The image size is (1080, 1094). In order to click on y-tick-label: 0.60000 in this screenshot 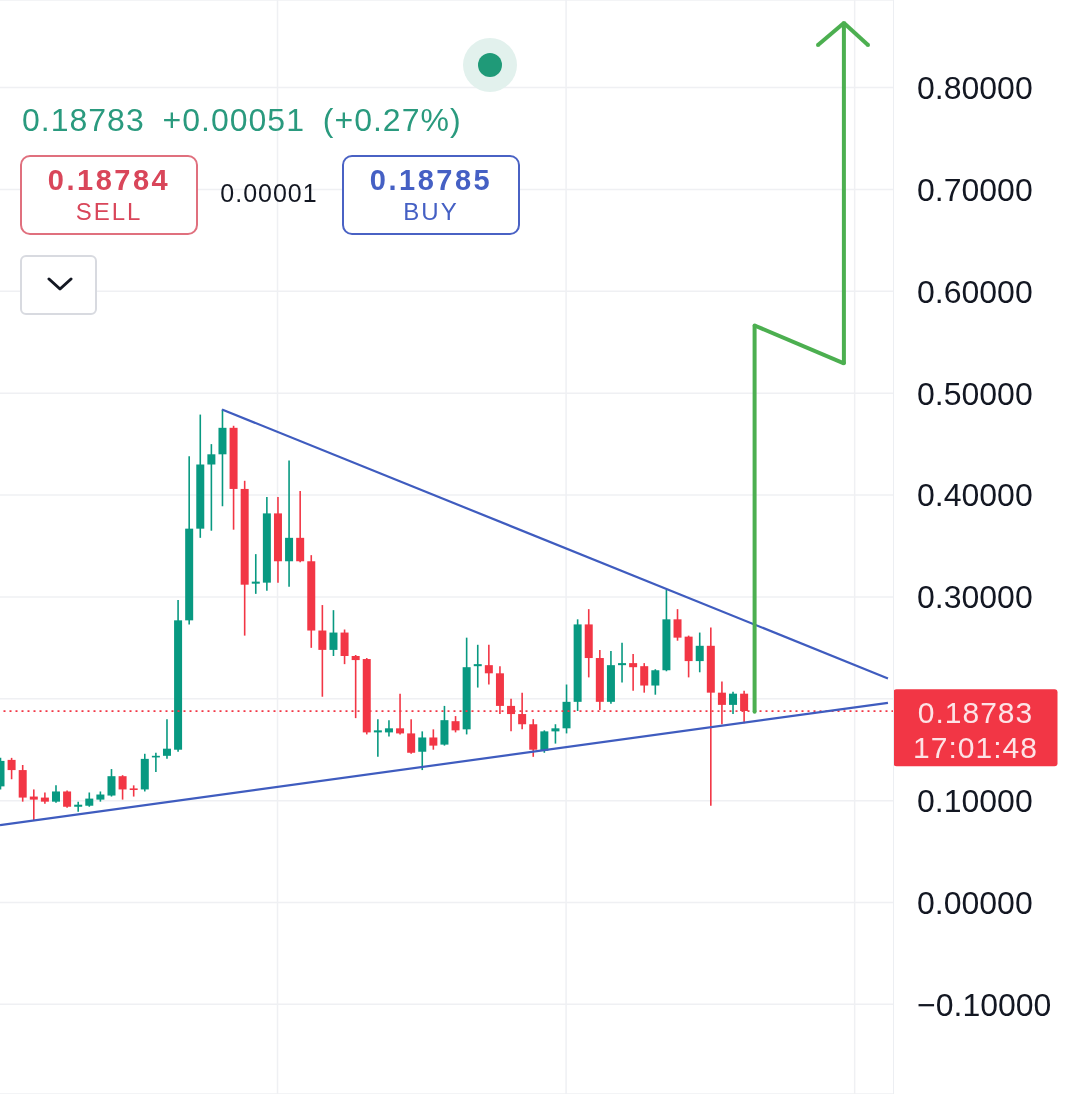, I will do `click(975, 291)`.